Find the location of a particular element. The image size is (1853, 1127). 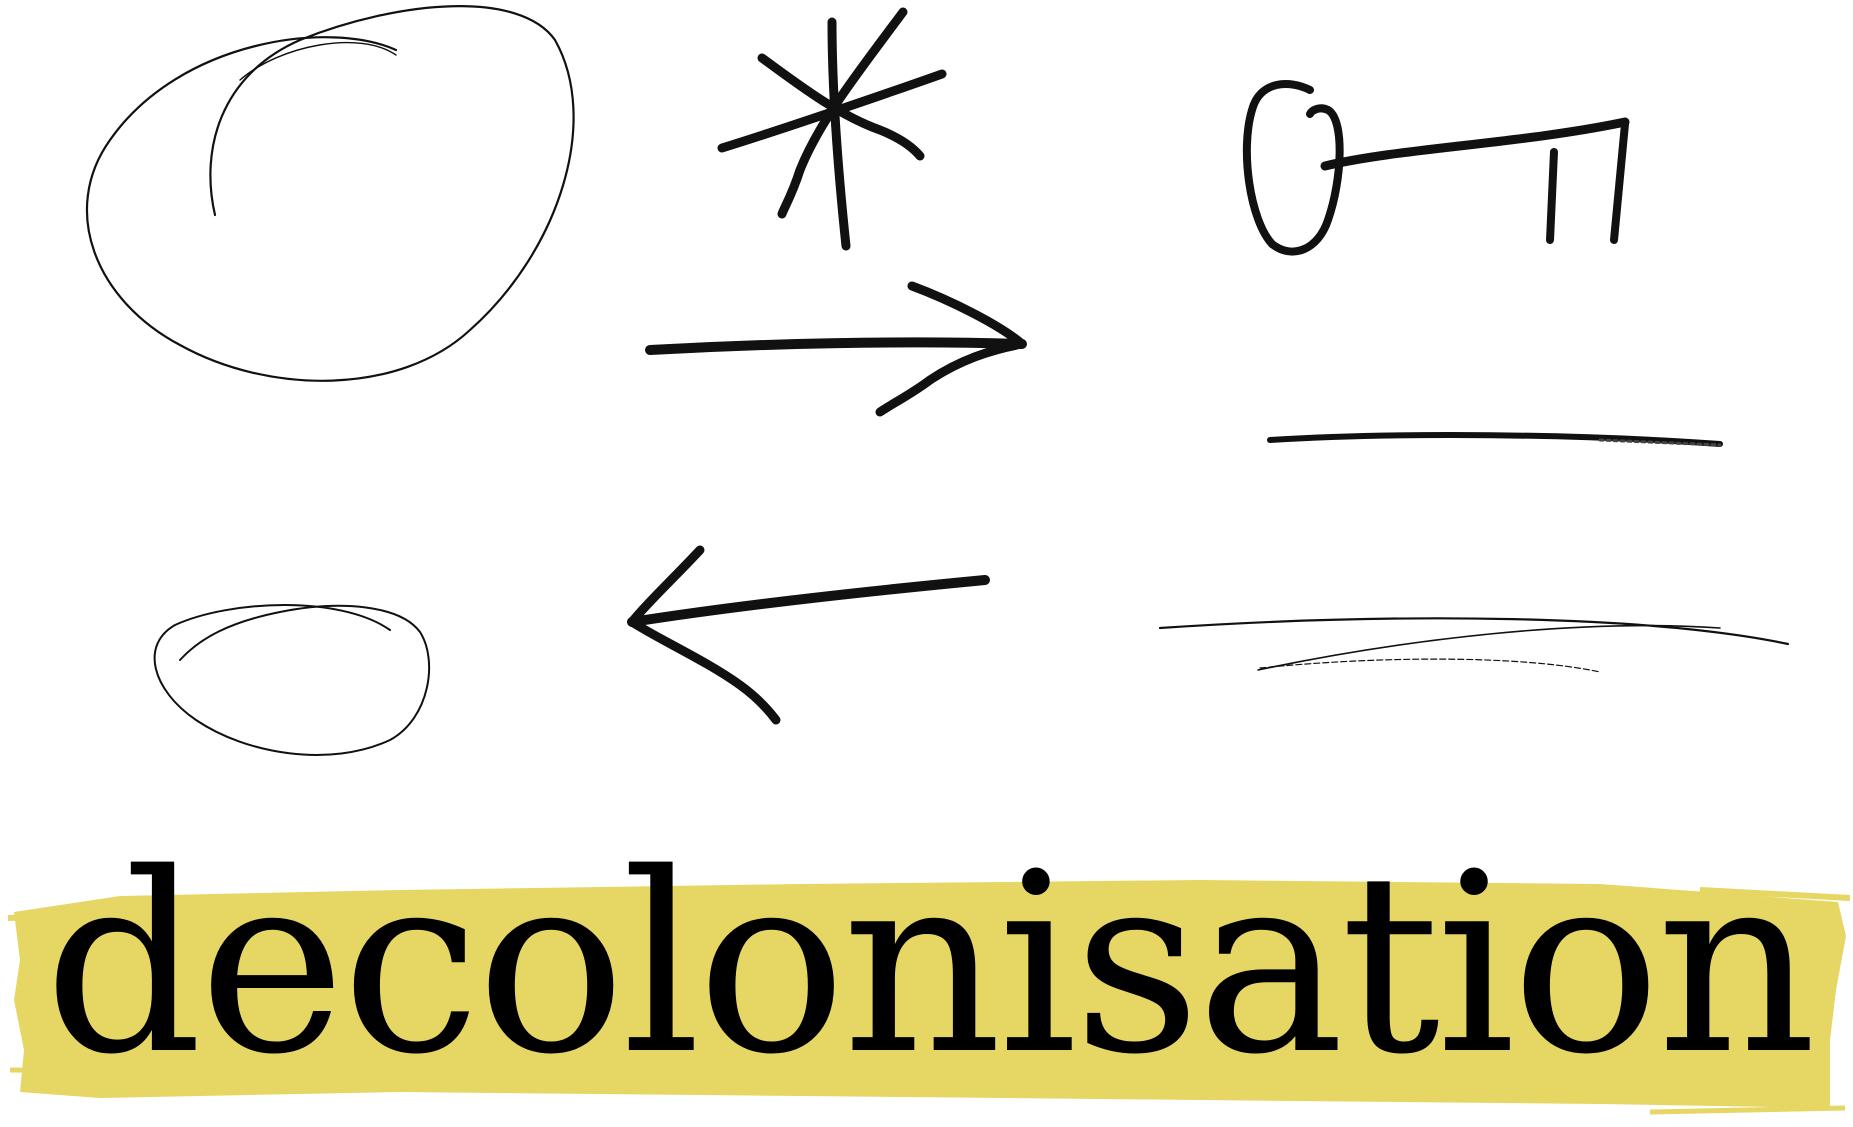

small-egg-outline-icon is located at coordinates (292, 680).